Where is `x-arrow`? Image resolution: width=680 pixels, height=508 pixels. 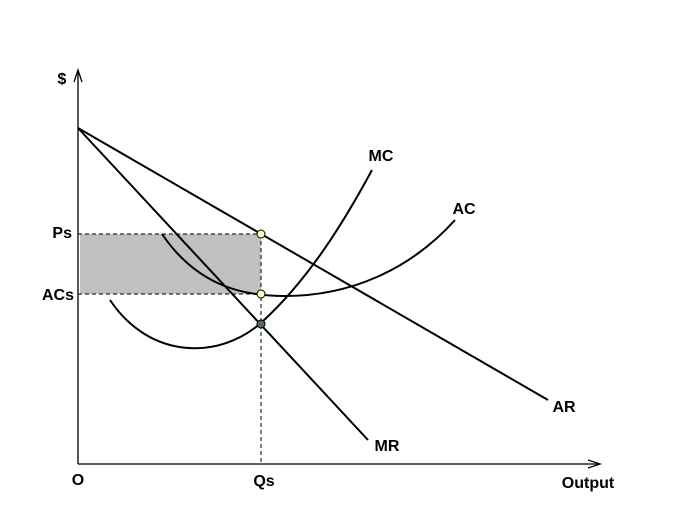
x-arrow is located at coordinates (595, 464).